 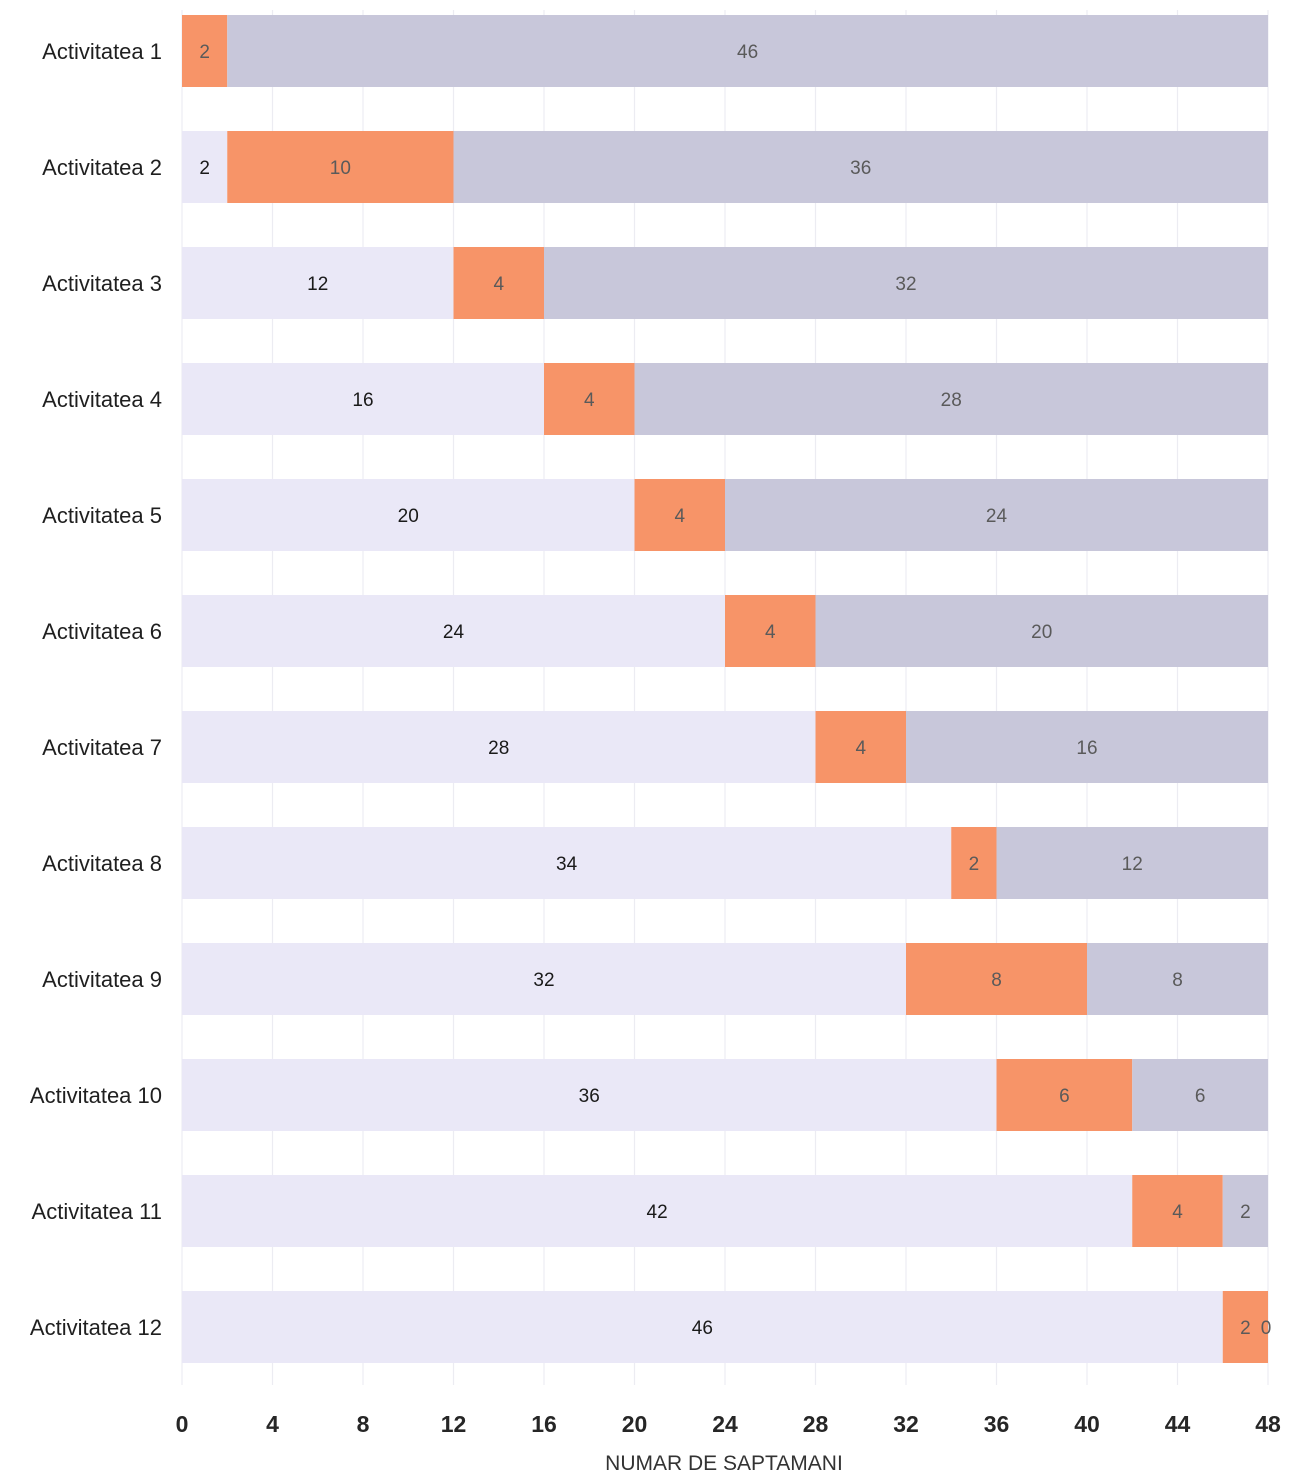 I want to click on category-label: Activitatea 7, so click(x=102, y=747).